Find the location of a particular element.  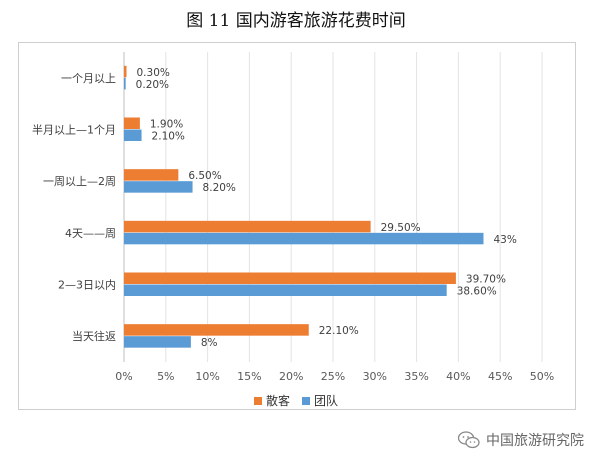

category-label: 一周以上—2周 is located at coordinates (79, 181).